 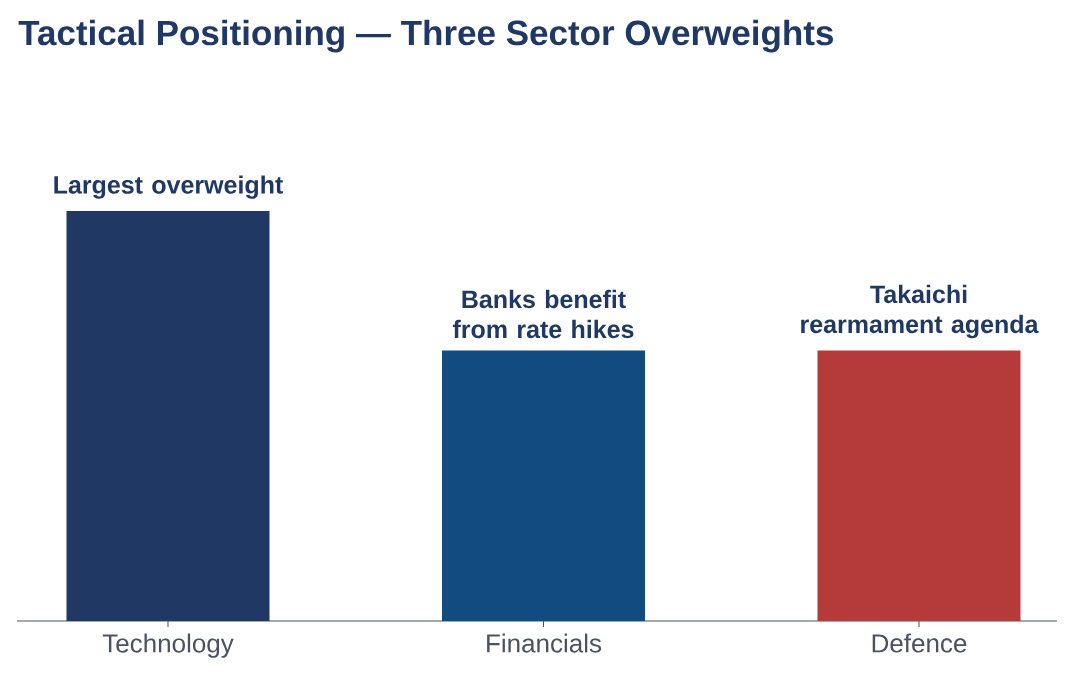 I want to click on annotation: Banks benefit from rate hikes, so click(x=543, y=314).